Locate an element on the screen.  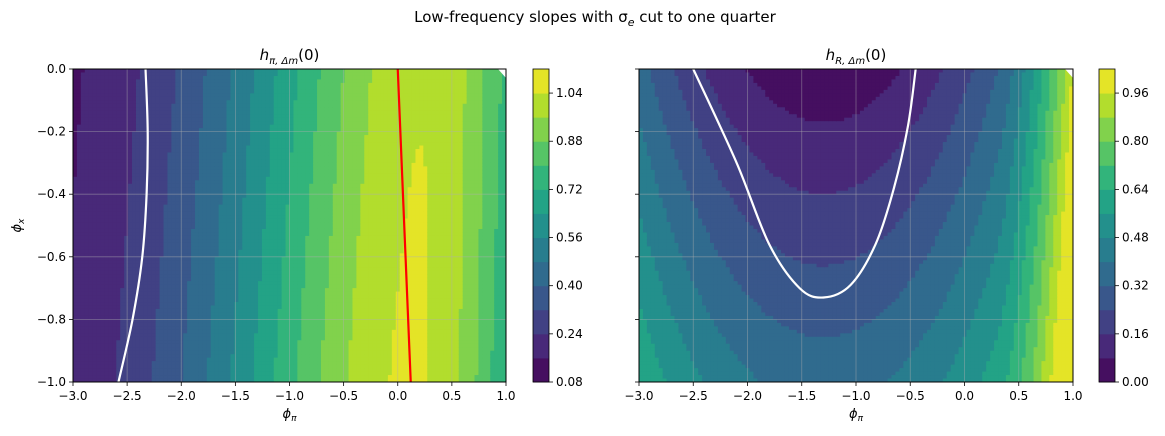
chart-title: hR, Δm(0) is located at coordinates (856, 56).